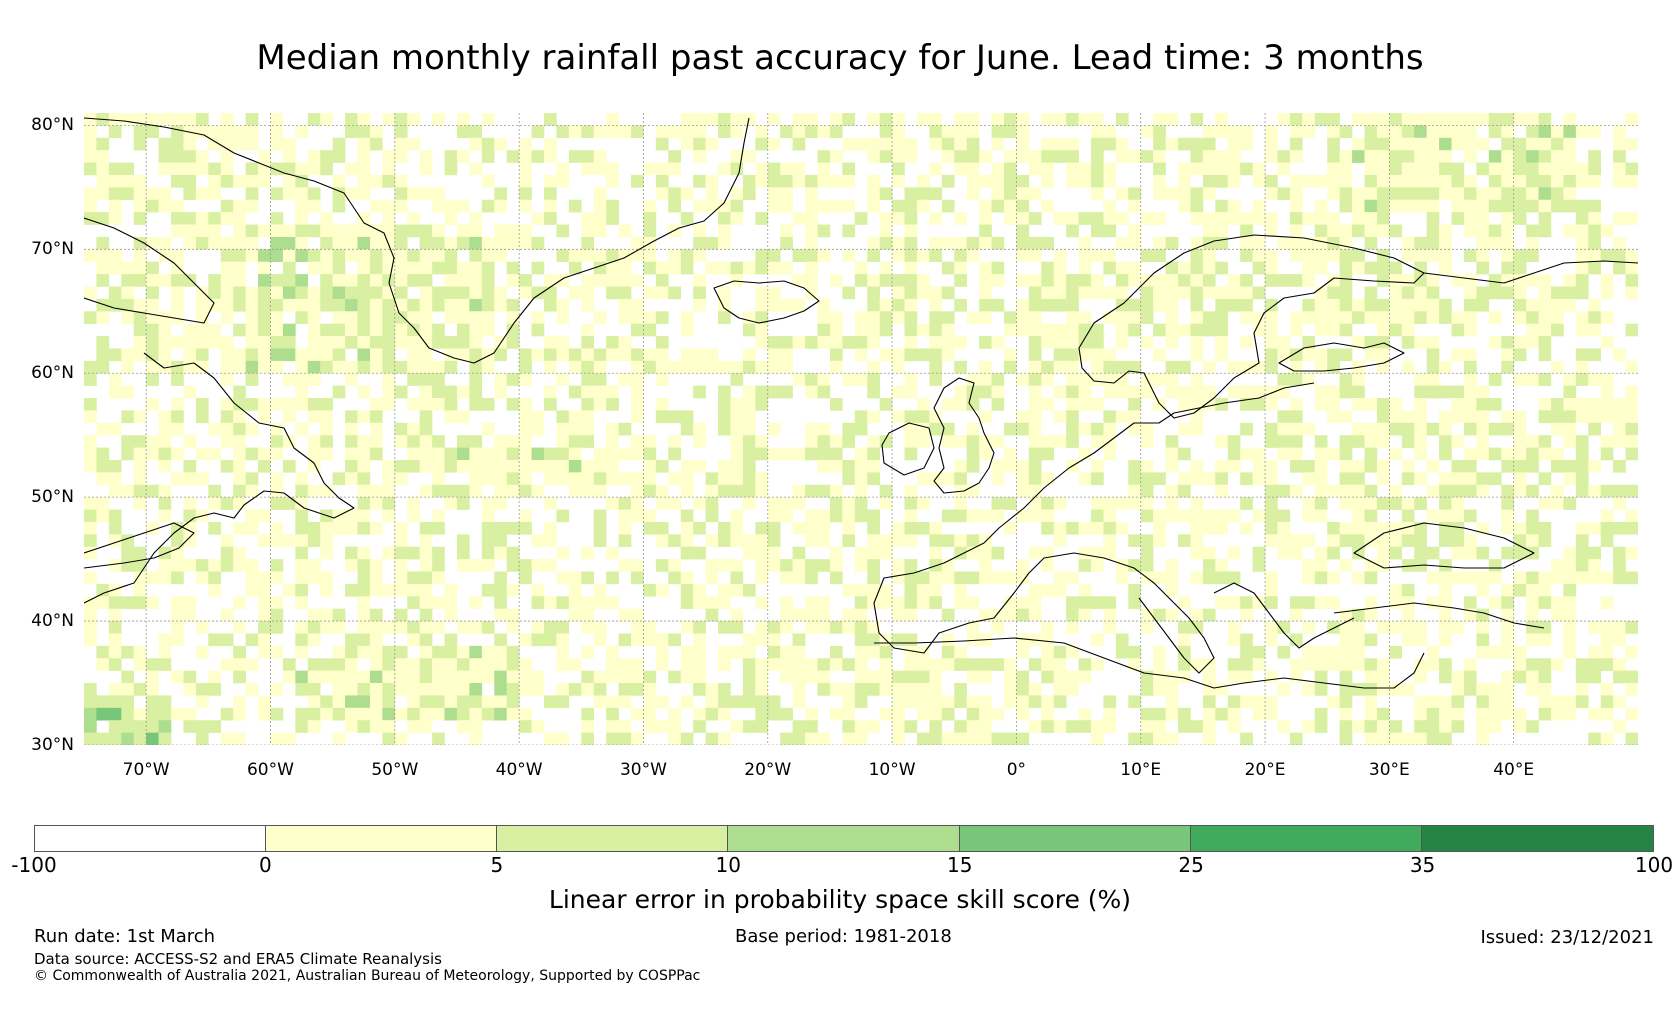  Describe the element at coordinates (34, 865) in the screenshot. I see `colorbar-tick-label: -100` at that location.